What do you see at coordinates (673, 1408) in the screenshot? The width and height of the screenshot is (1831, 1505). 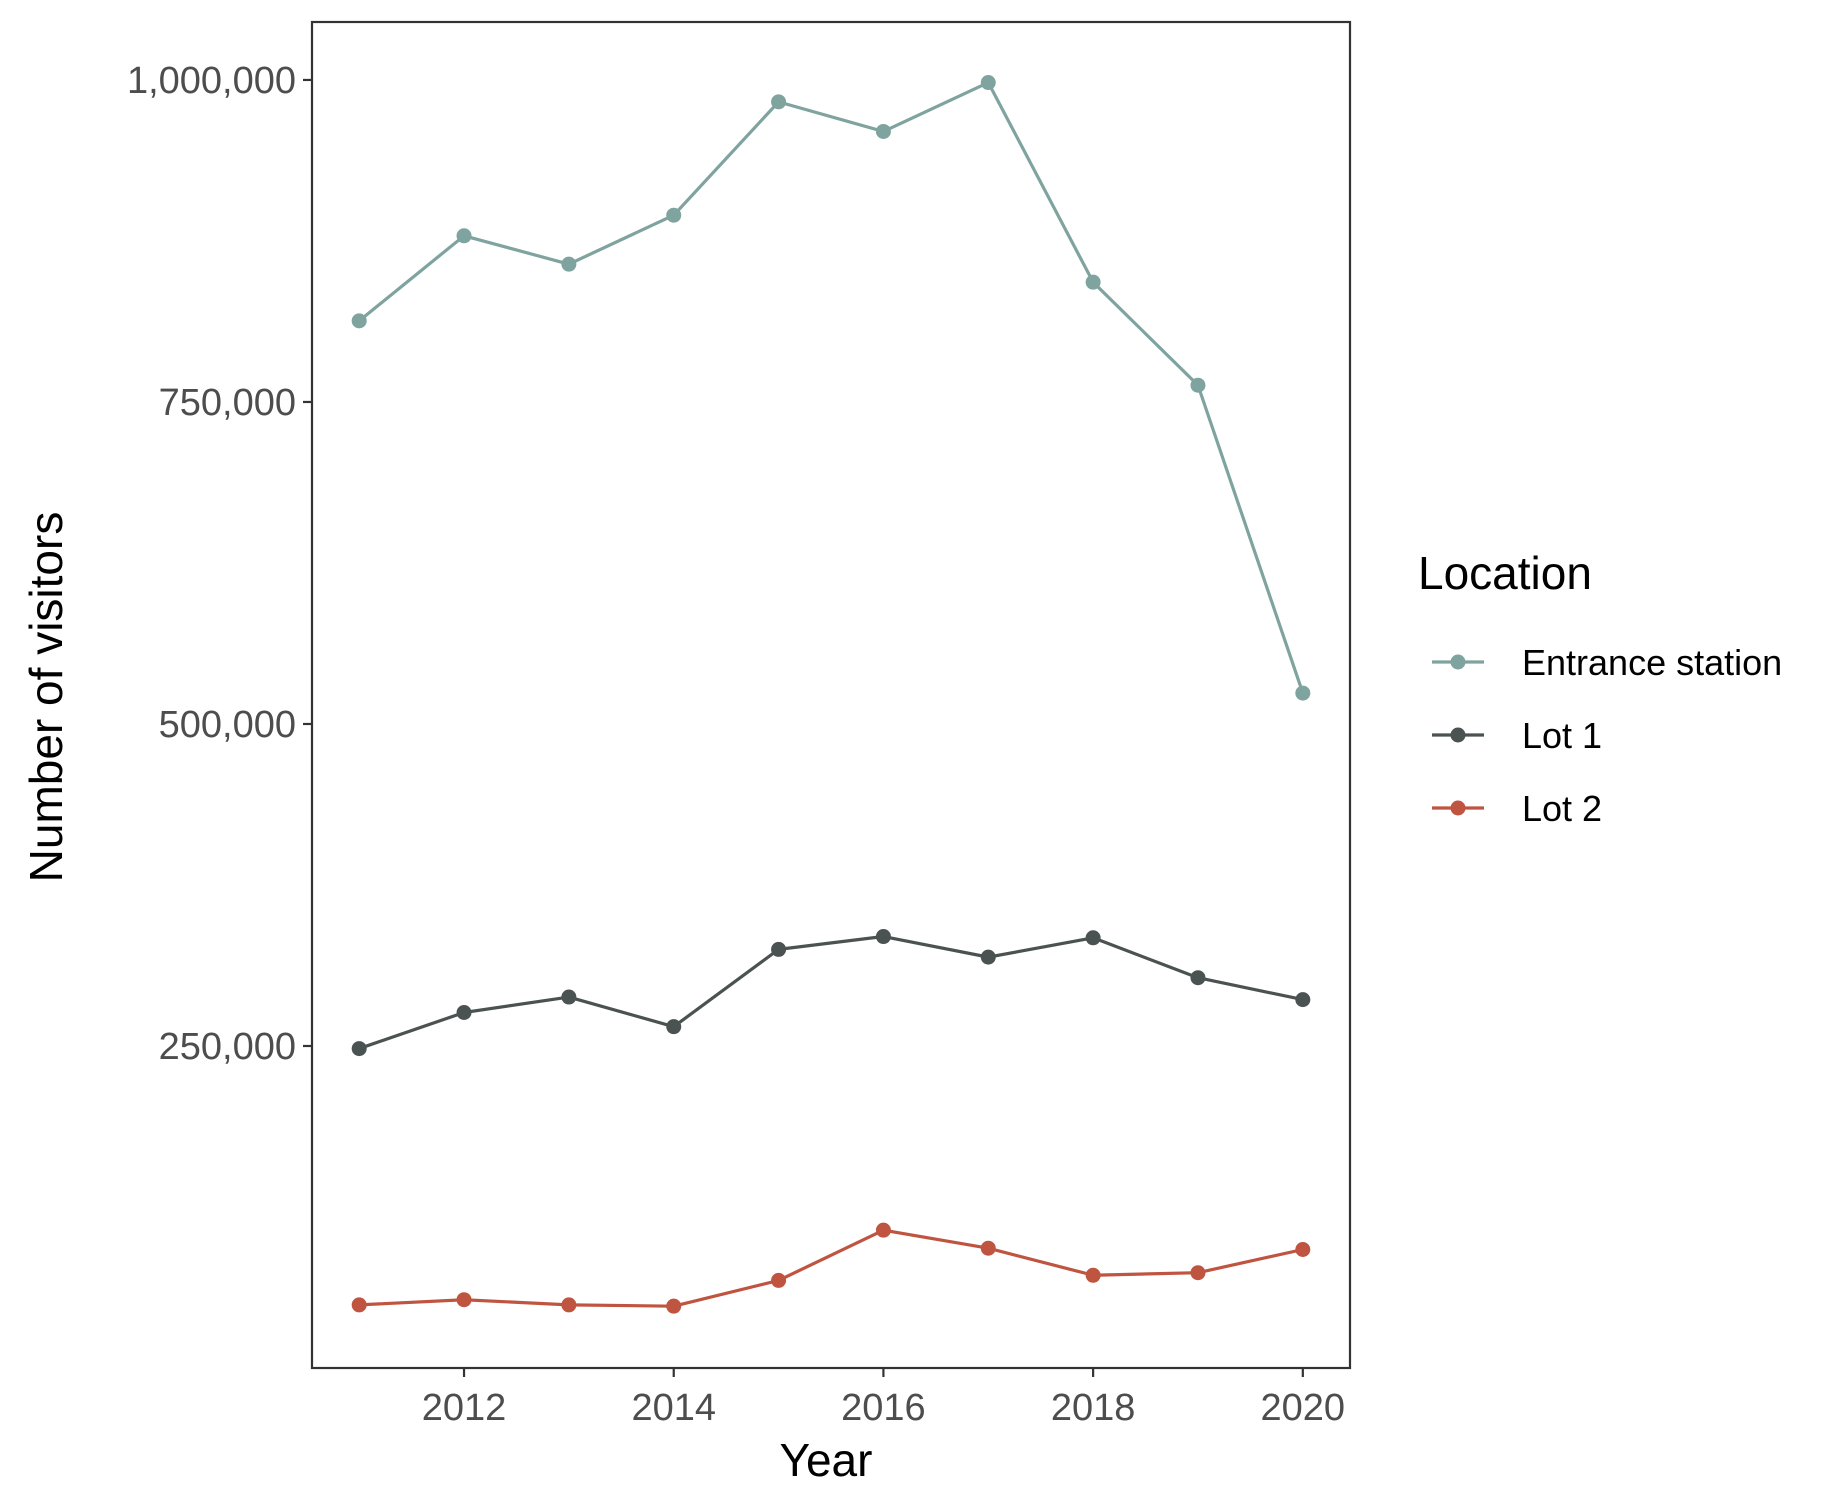 I see `x-tick-label: 2014` at bounding box center [673, 1408].